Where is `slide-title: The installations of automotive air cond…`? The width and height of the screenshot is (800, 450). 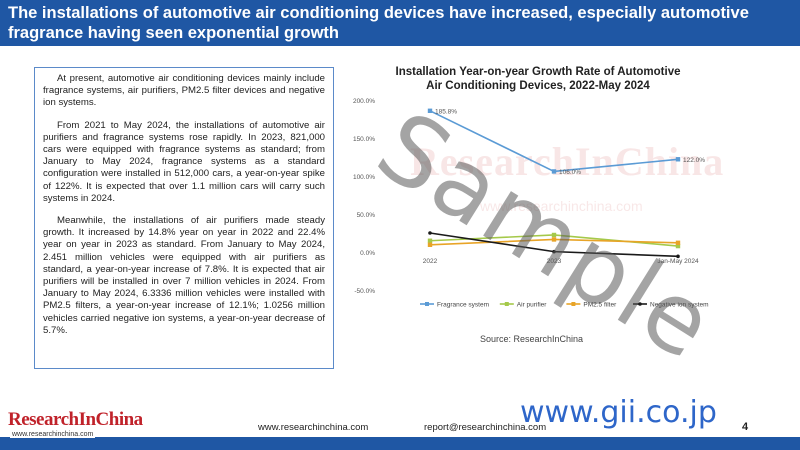 slide-title: The installations of automotive air cond… is located at coordinates (378, 23).